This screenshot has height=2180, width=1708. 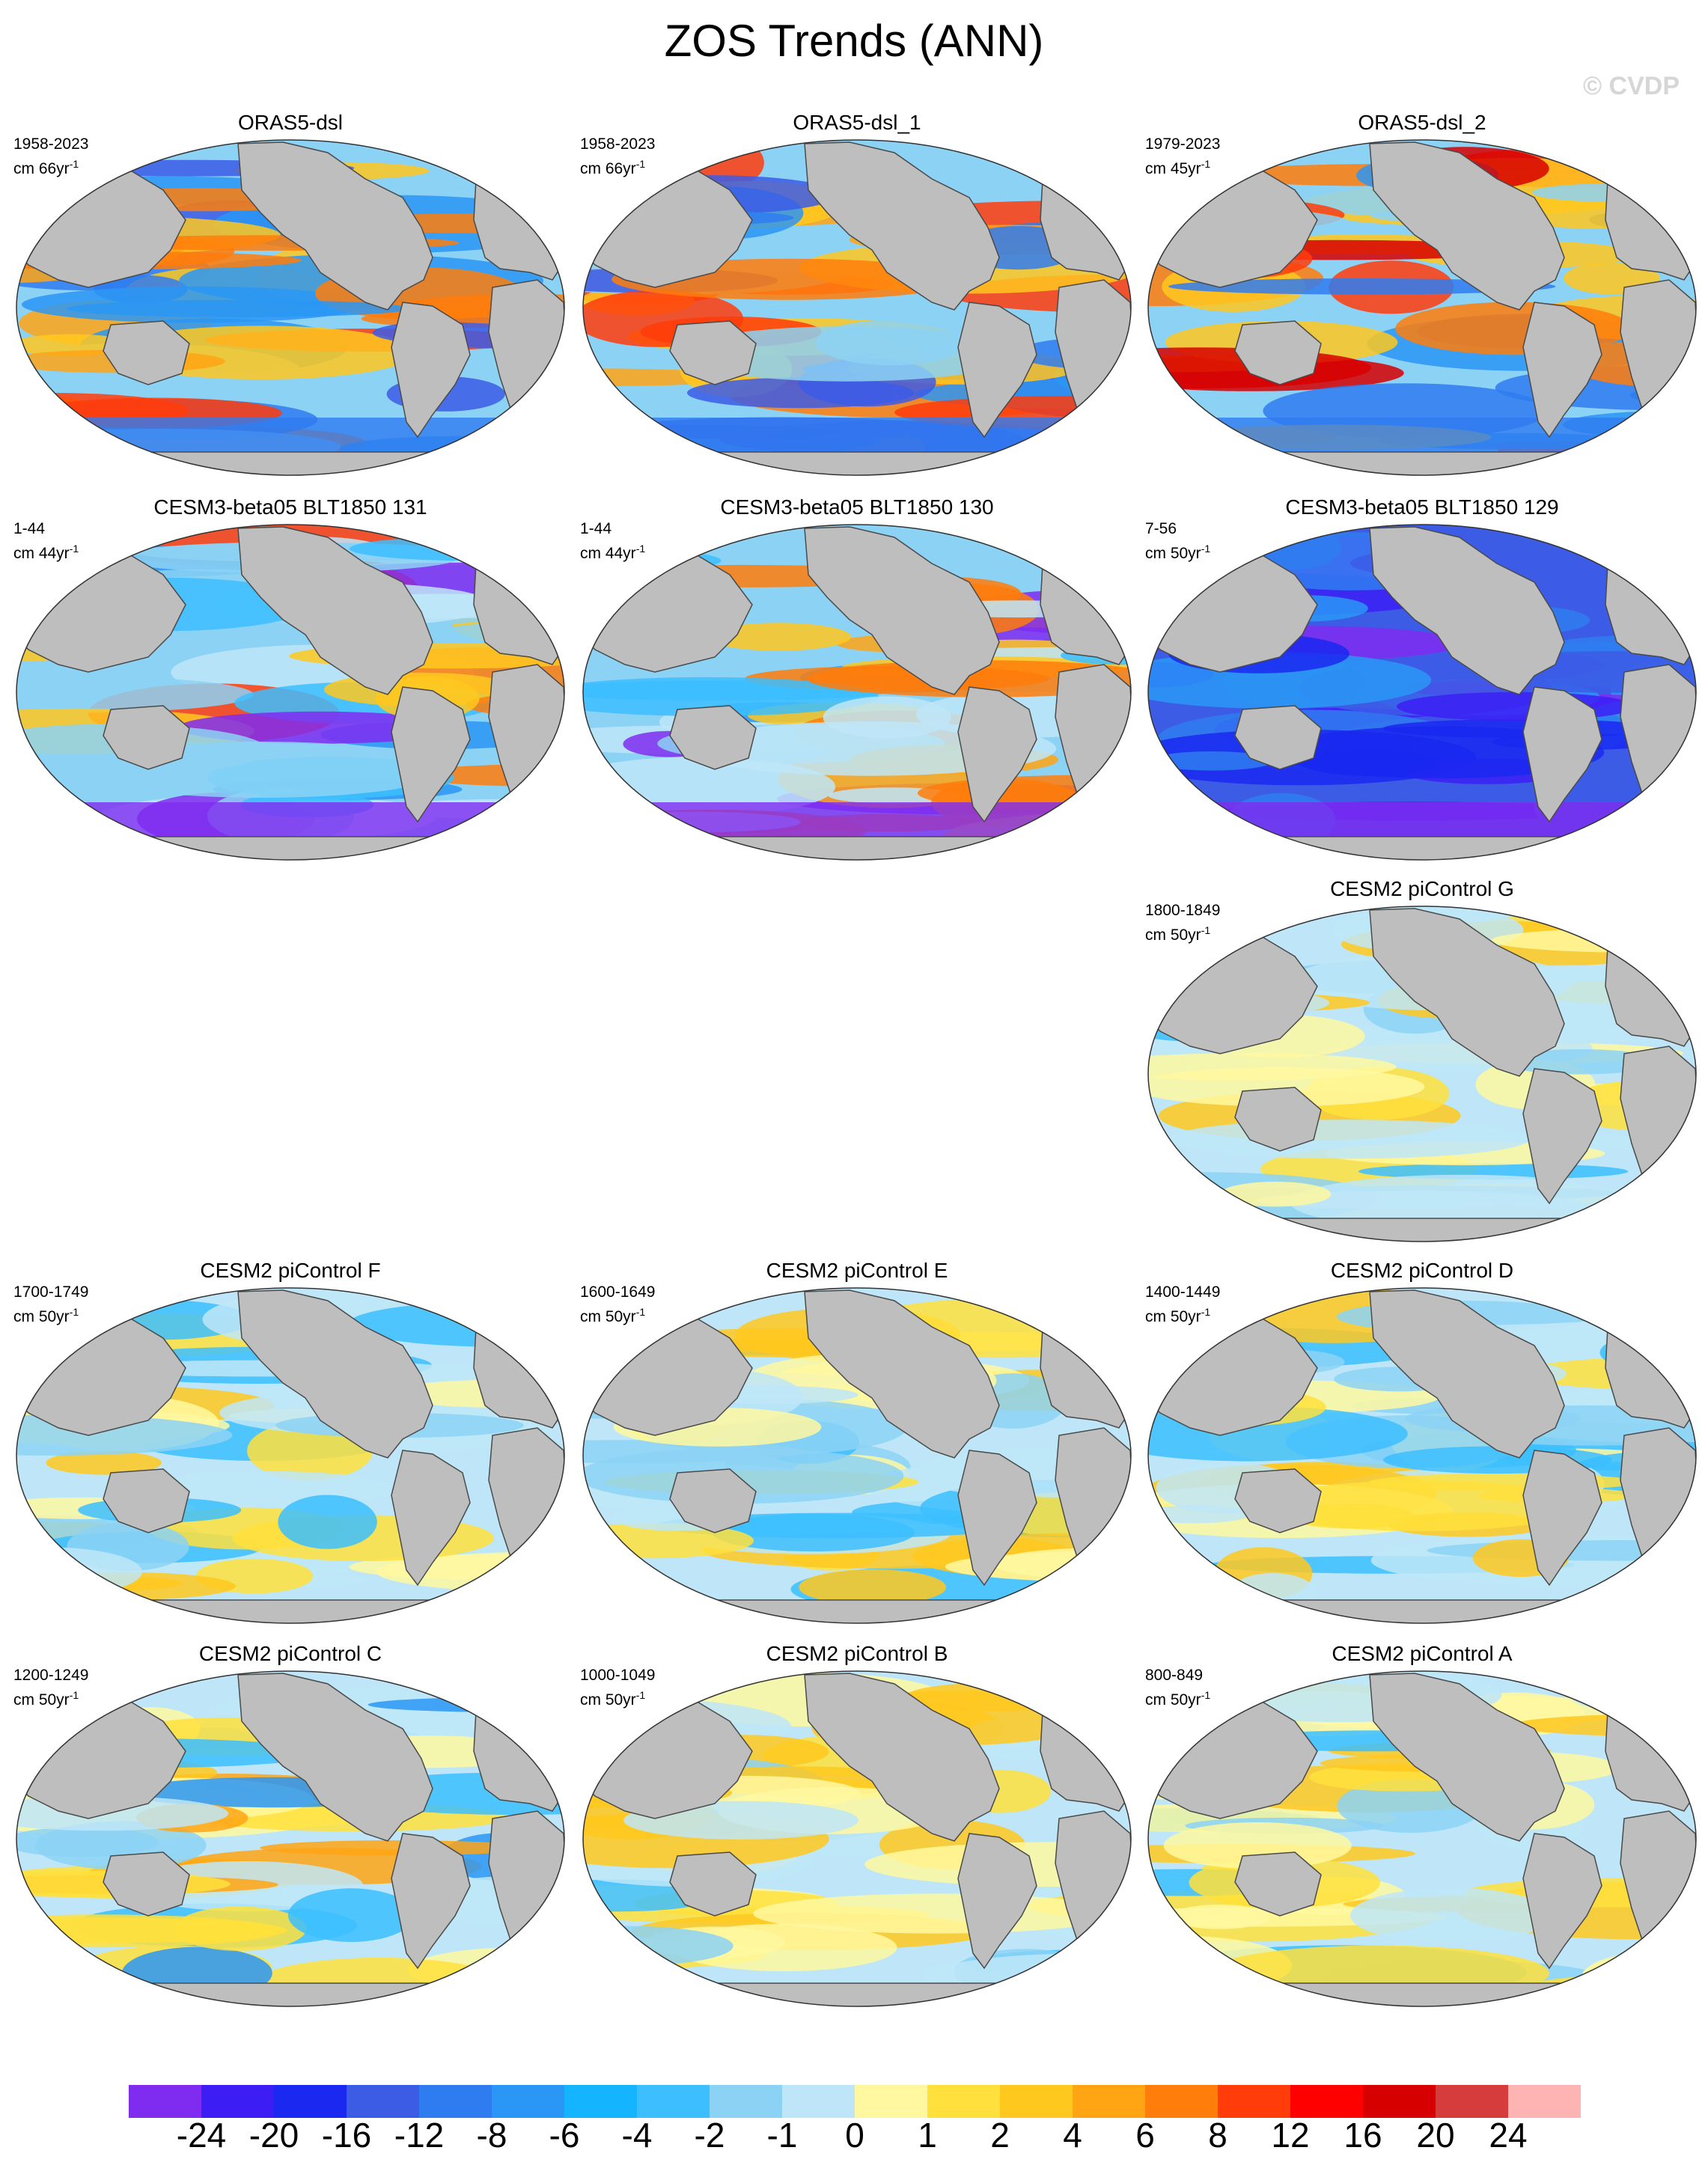 What do you see at coordinates (290, 507) in the screenshot?
I see `panel-title: CESM3-beta05 BLT1850 131` at bounding box center [290, 507].